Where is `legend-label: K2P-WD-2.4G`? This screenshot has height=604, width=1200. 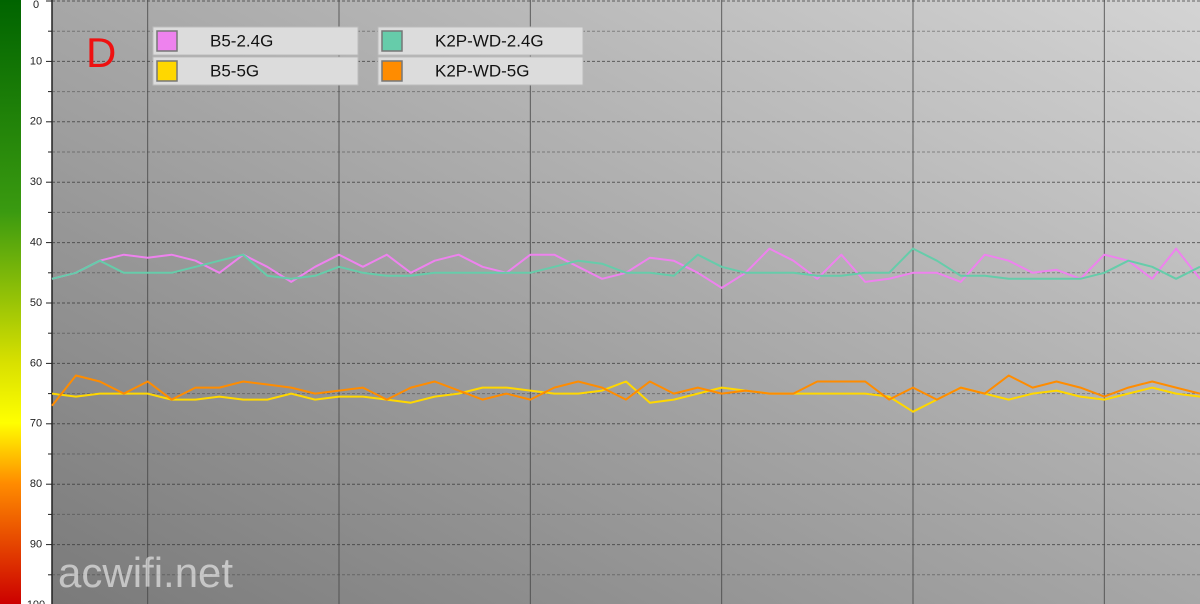 legend-label: K2P-WD-2.4G is located at coordinates (489, 40).